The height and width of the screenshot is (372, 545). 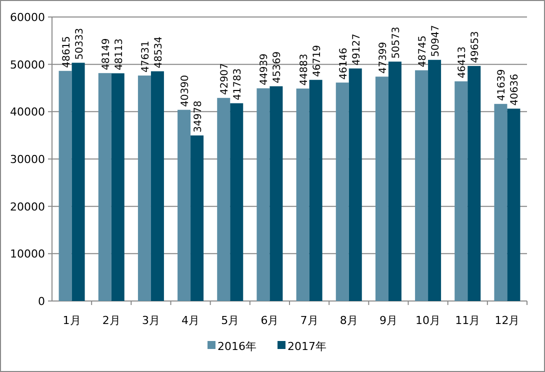 I want to click on data-label: 50333, so click(x=80, y=44).